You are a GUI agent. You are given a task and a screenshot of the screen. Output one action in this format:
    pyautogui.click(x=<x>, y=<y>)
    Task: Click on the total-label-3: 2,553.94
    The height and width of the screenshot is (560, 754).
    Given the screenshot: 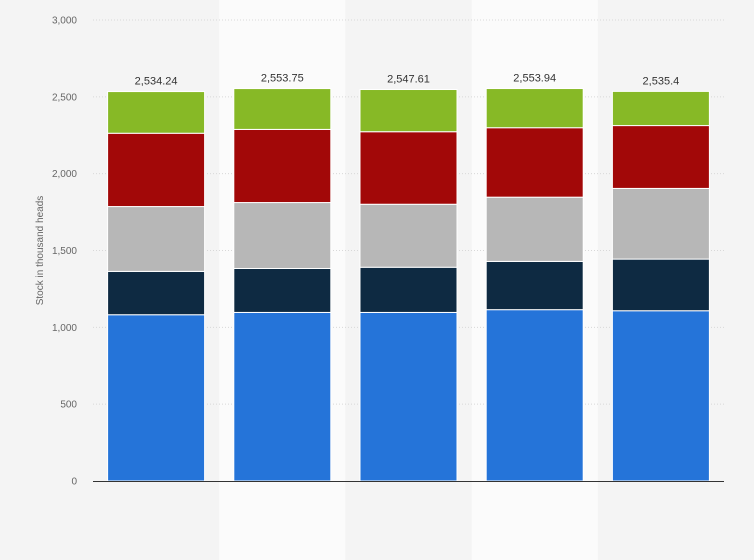 What is the action you would take?
    pyautogui.click(x=534, y=79)
    